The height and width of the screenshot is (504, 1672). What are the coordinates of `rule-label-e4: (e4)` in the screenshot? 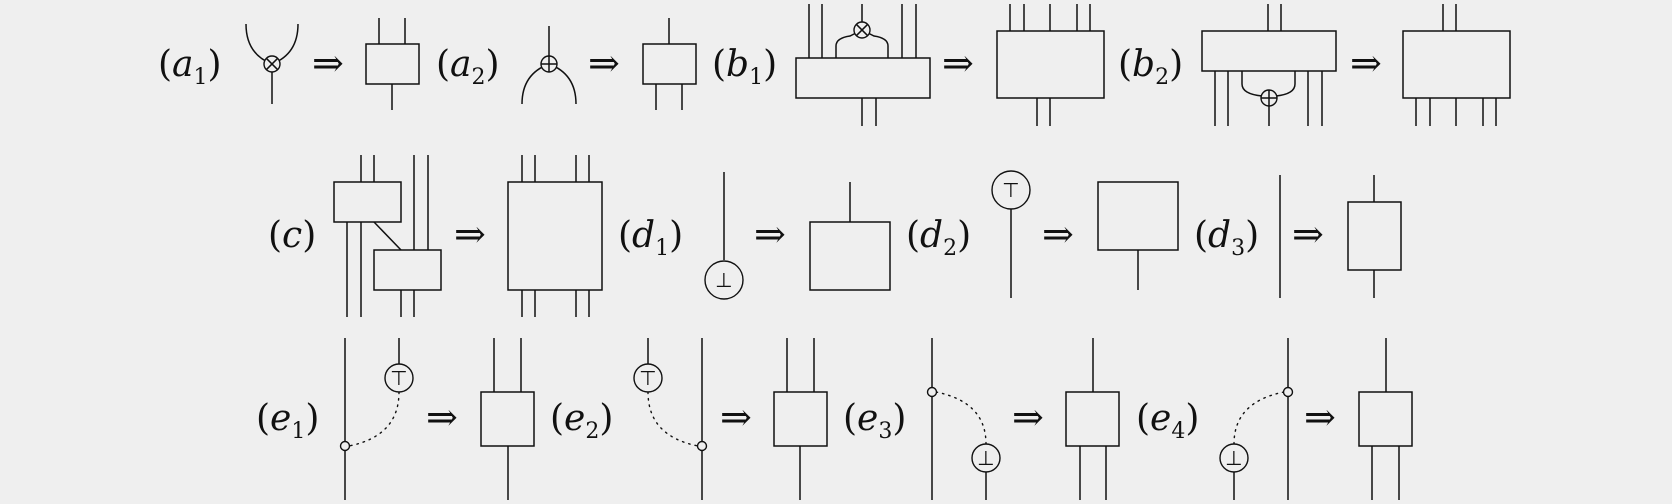 It's located at (1167, 421).